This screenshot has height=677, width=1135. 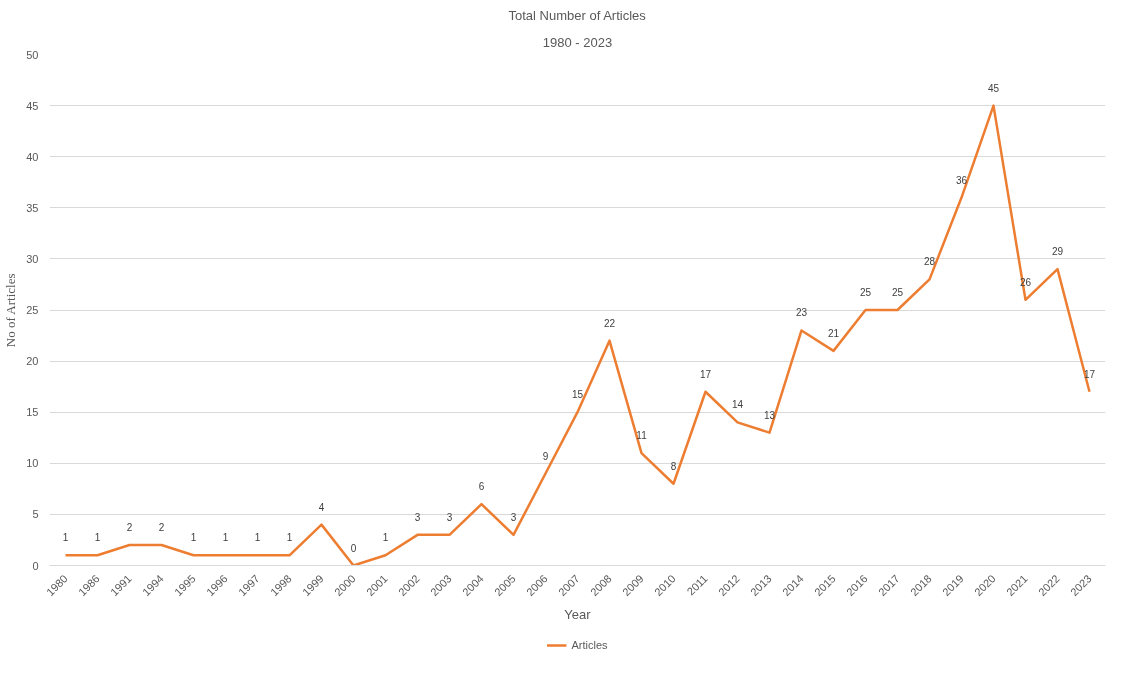 I want to click on y-tick-label: 15, so click(x=32, y=412).